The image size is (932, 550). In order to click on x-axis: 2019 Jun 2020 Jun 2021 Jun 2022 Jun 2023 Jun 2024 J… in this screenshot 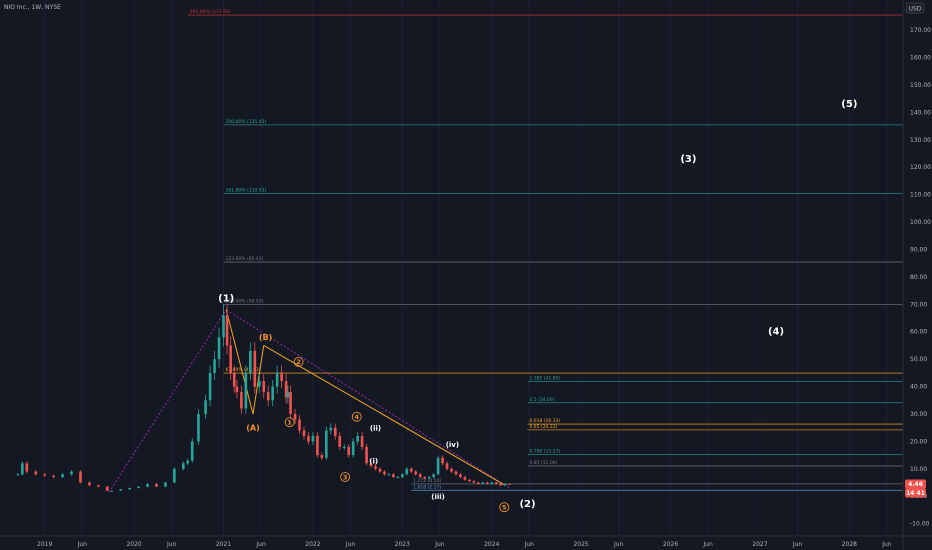, I will do `click(466, 541)`.